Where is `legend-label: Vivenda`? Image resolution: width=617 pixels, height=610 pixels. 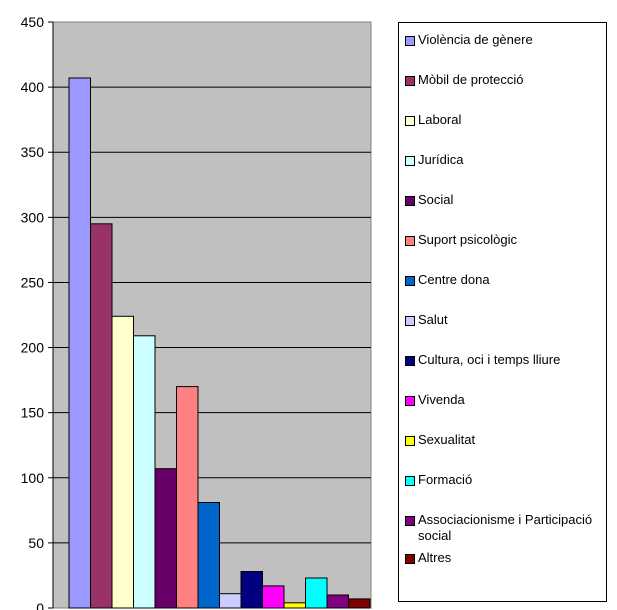
legend-label: Vivenda is located at coordinates (441, 399).